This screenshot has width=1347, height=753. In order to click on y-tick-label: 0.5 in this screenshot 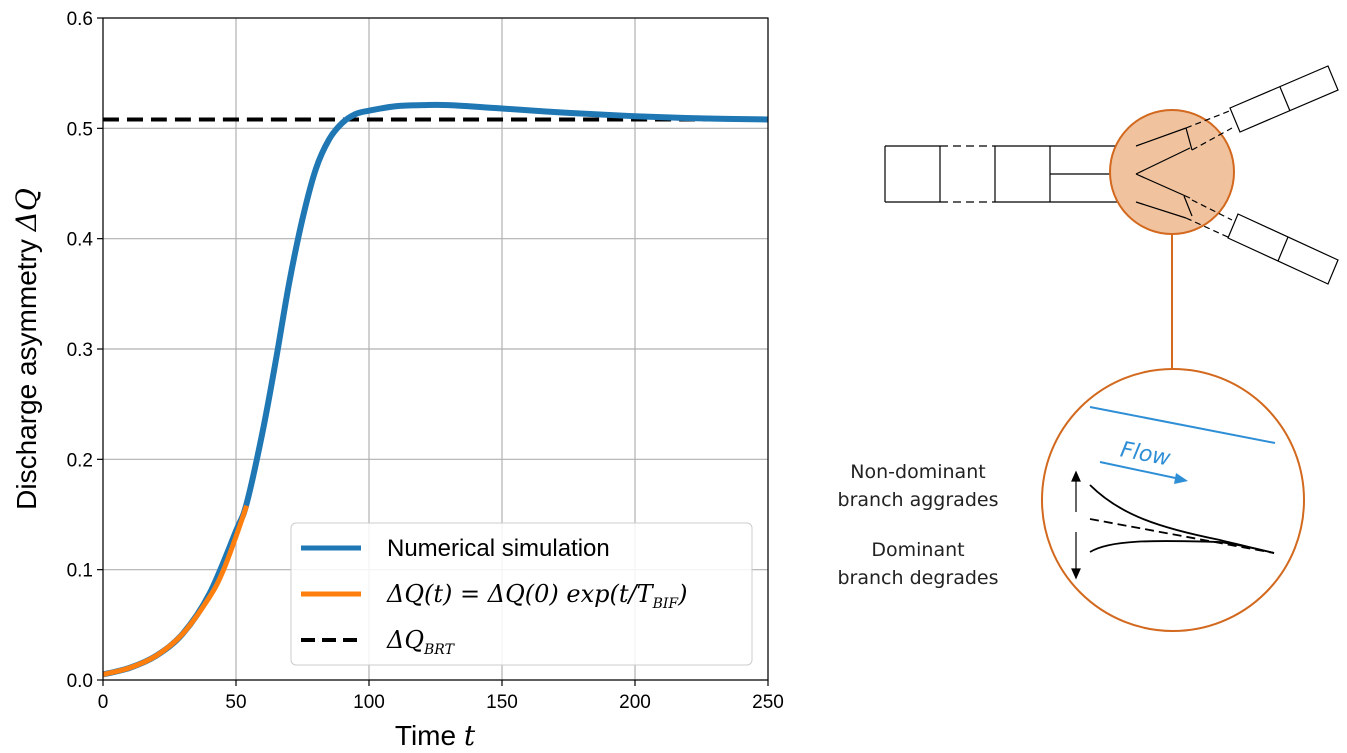, I will do `click(80, 129)`.